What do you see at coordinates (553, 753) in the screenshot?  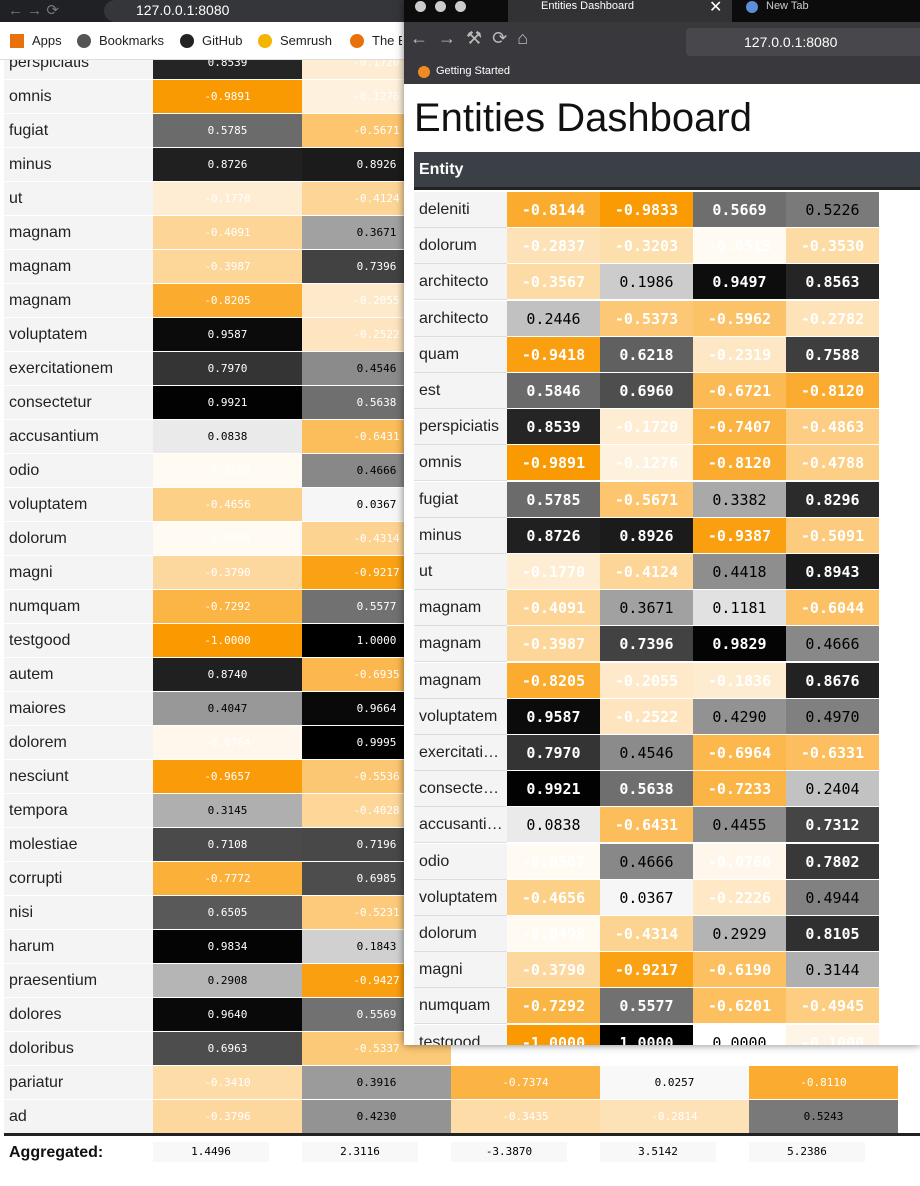 I see `value-cell: 0.7970` at bounding box center [553, 753].